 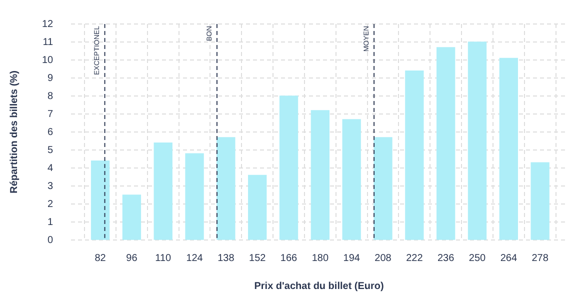 What do you see at coordinates (195, 258) in the screenshot?
I see `x-tick-label: 124` at bounding box center [195, 258].